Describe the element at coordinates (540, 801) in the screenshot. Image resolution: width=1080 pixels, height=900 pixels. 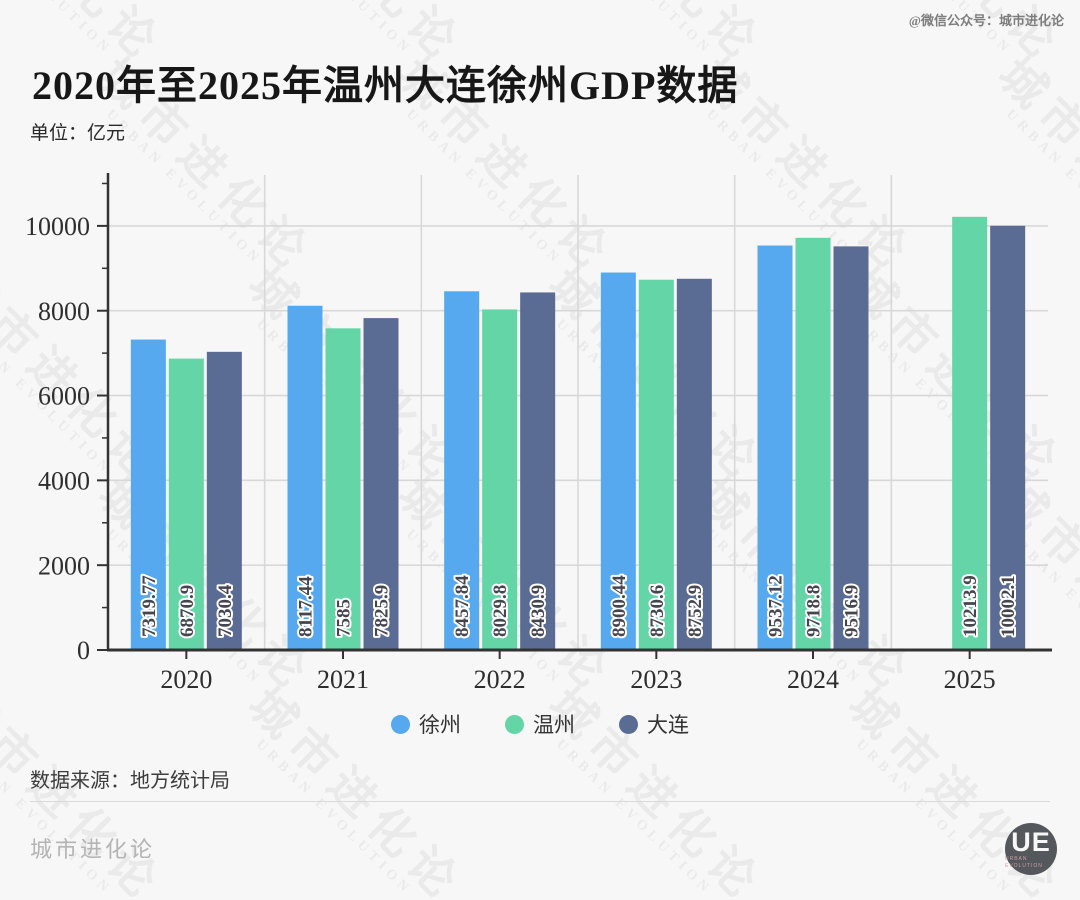
I see `footer-divider` at that location.